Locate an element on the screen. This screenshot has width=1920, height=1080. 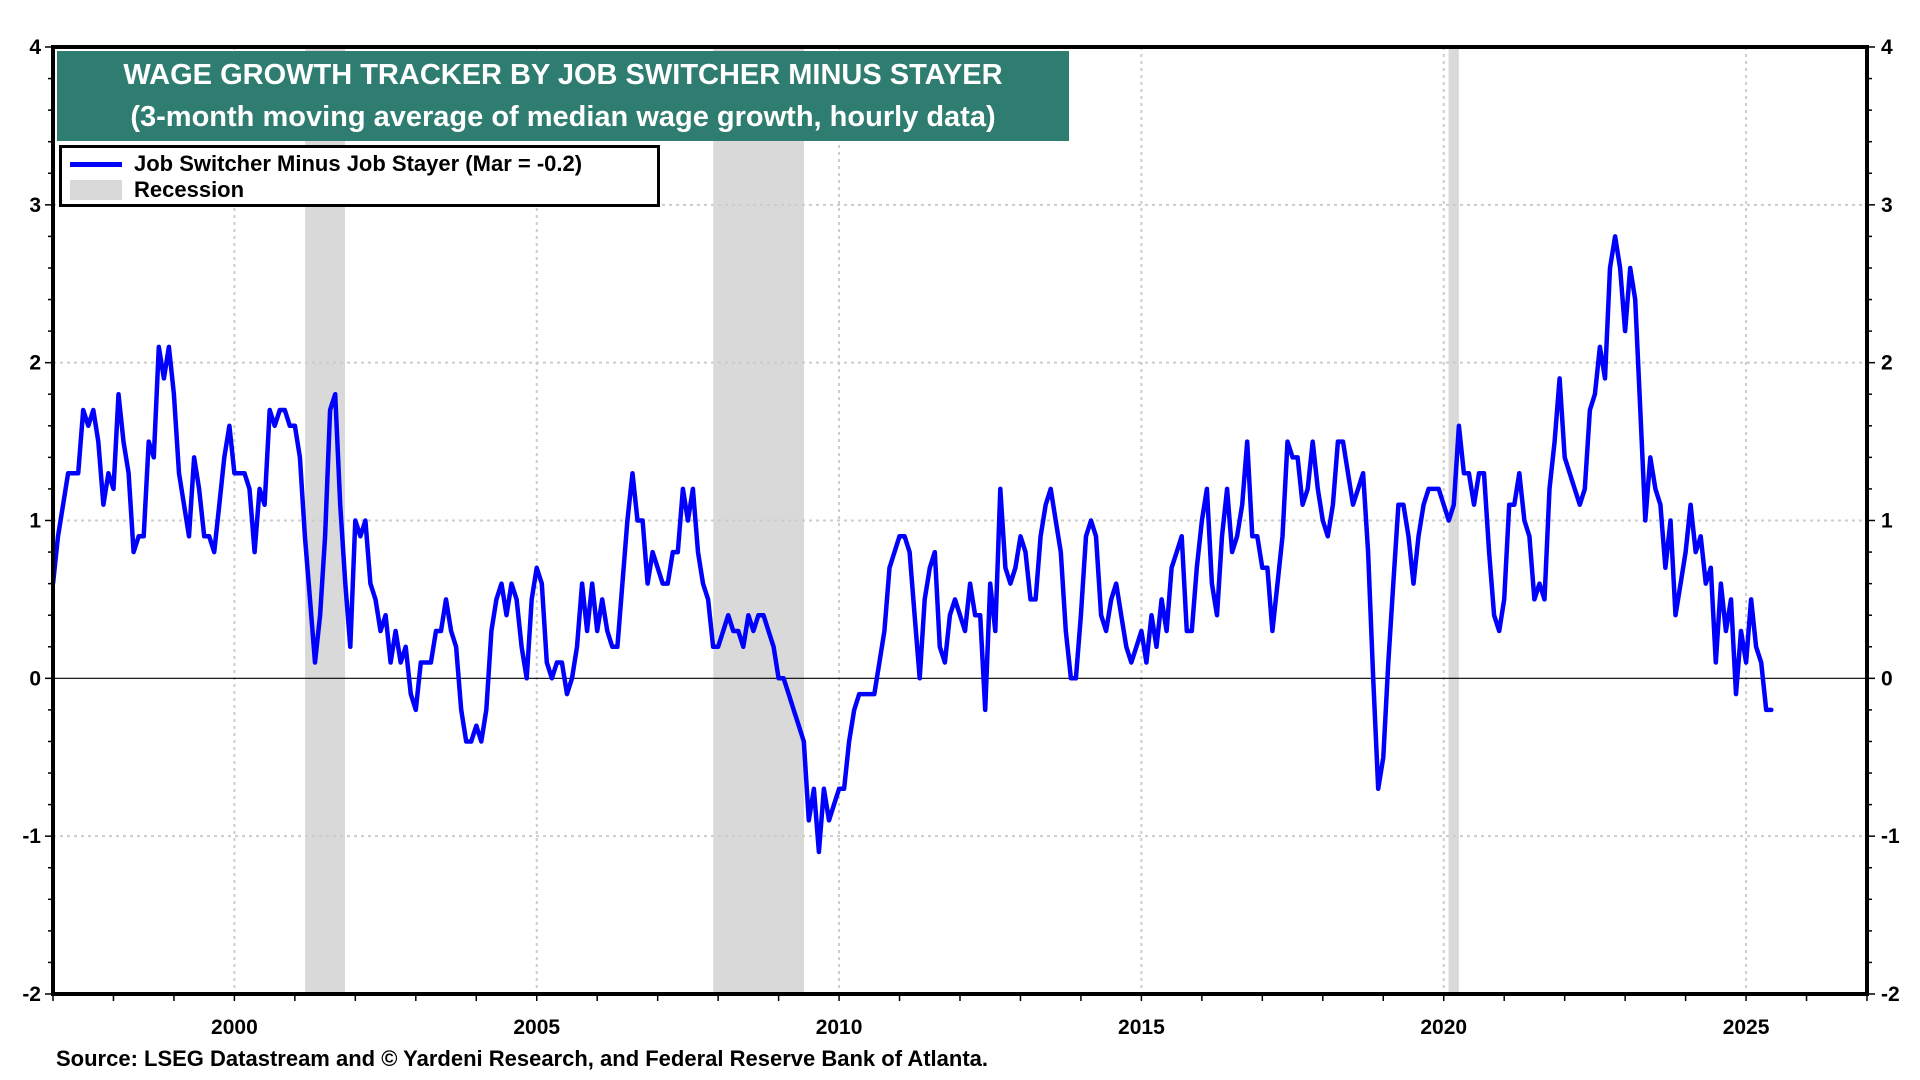
x-axis: 2000 2005 2010 2015 2020 2025 is located at coordinates (960, 1016).